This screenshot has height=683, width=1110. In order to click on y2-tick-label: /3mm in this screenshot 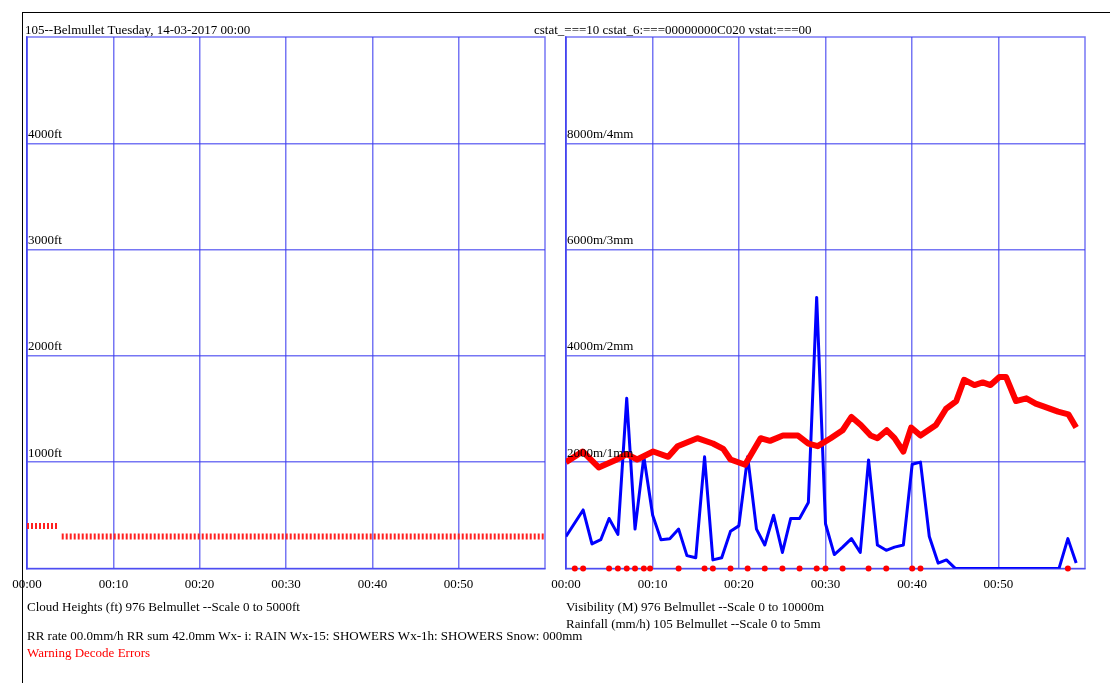, I will do `click(618, 239)`.